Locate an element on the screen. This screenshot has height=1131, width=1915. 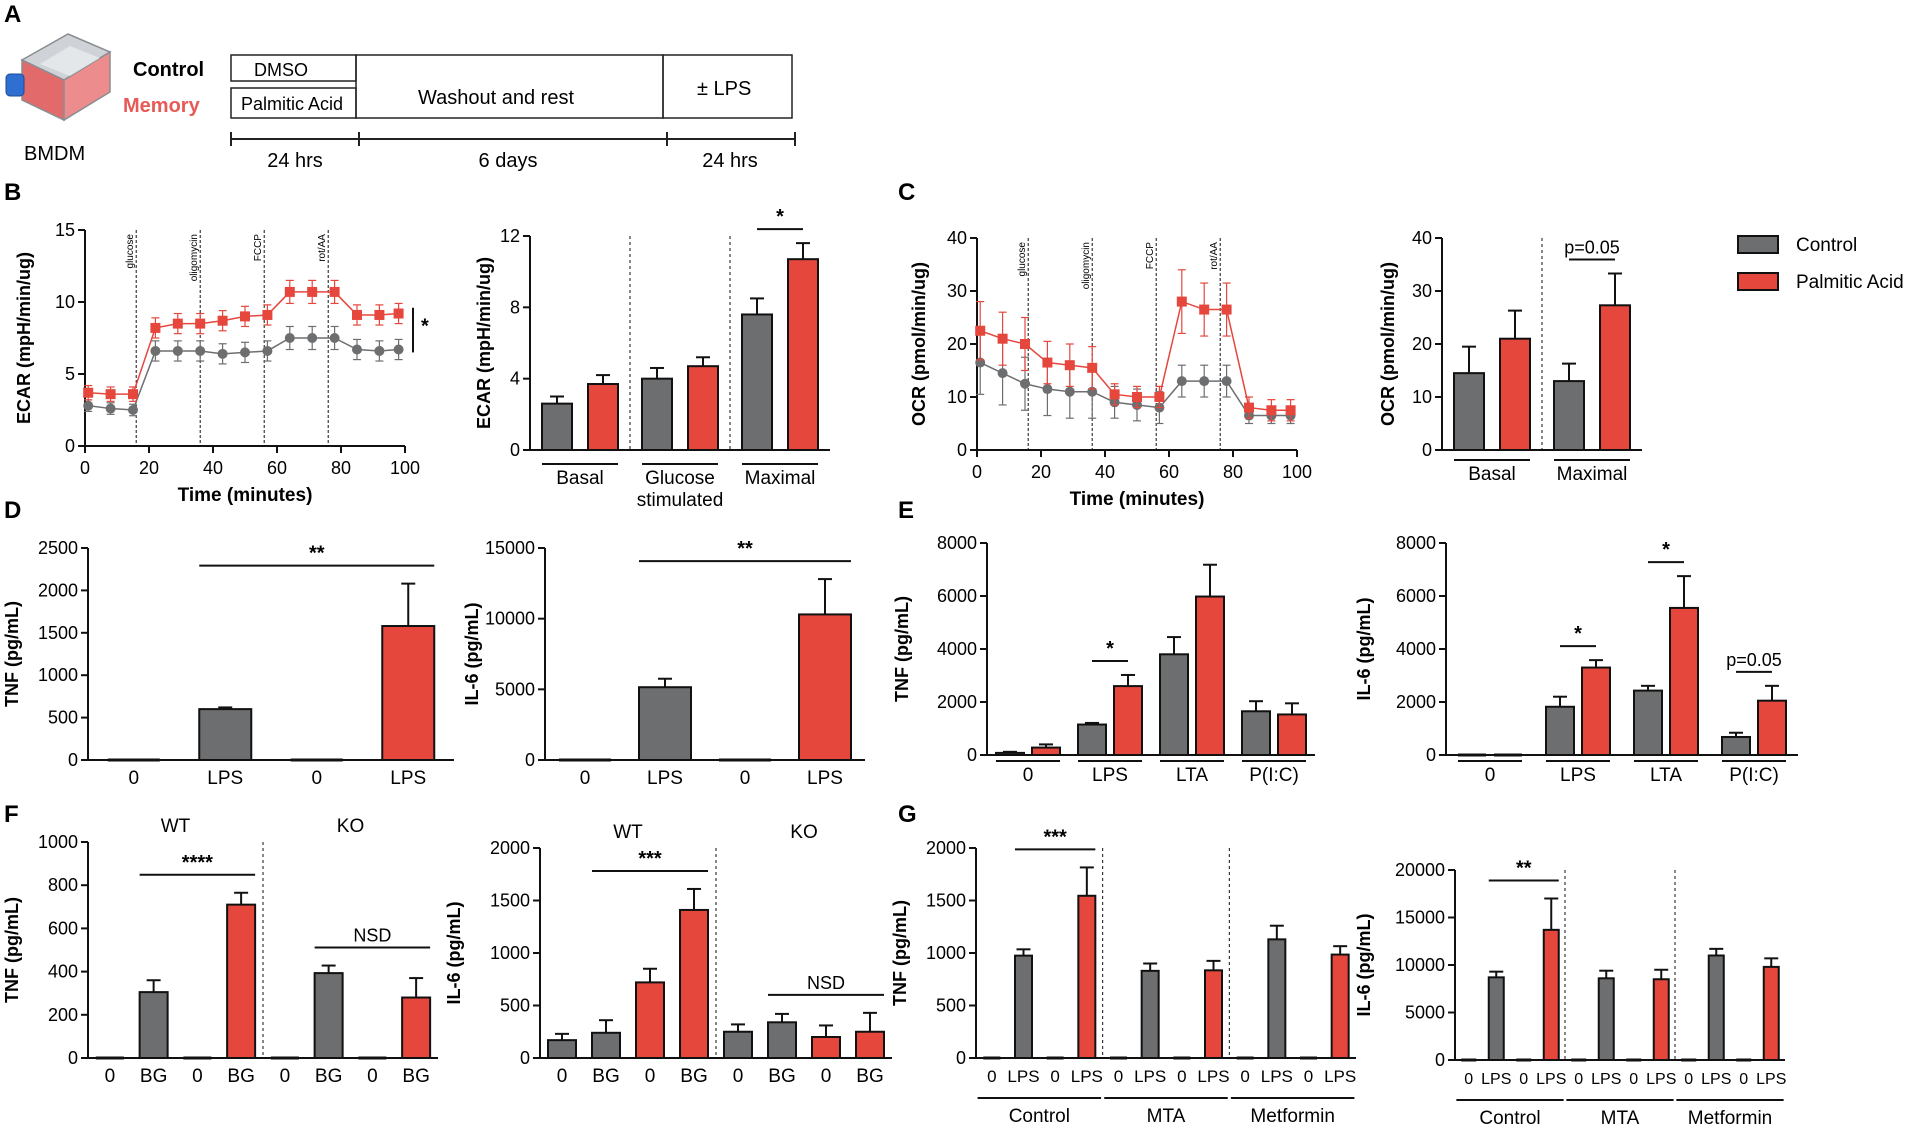
g1-section-label: Metformin is located at coordinates (1292, 1116).